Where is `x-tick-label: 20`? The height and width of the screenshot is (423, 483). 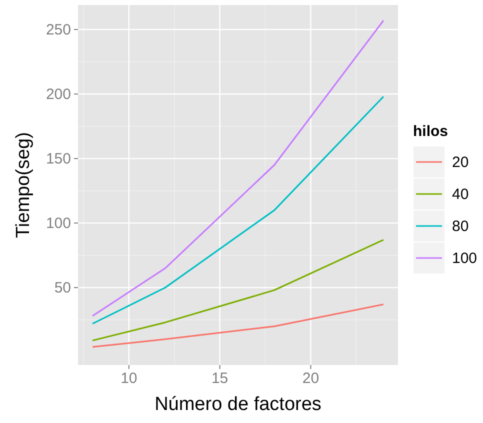
x-tick-label: 20 is located at coordinates (311, 378).